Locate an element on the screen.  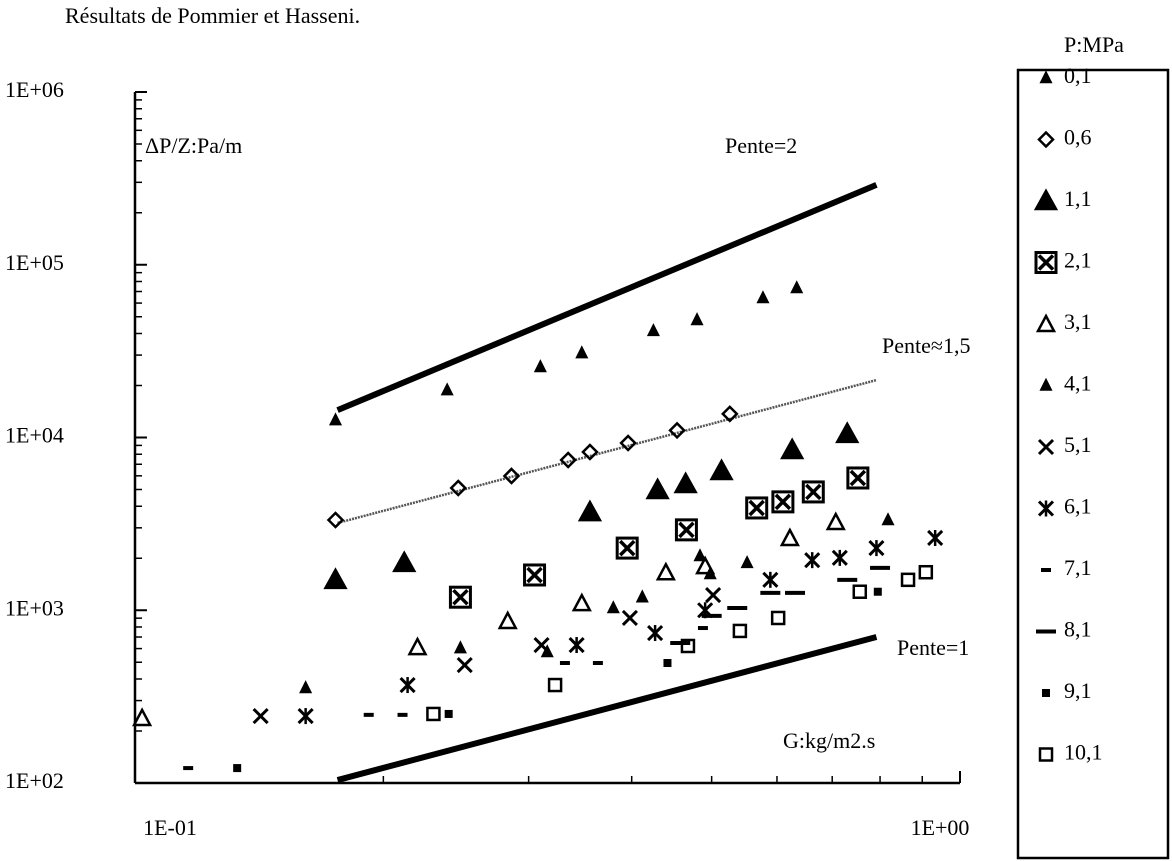
x-tick-label: 1E-01 is located at coordinates (170, 827).